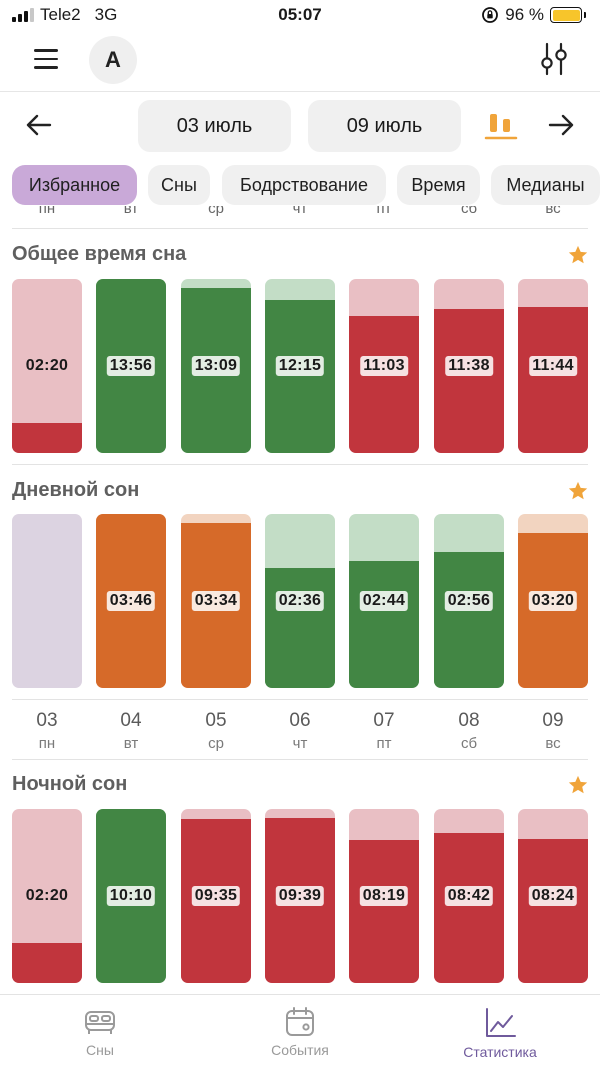 The width and height of the screenshot is (600, 1066). I want to click on bar-value-label: 03:34, so click(216, 601).